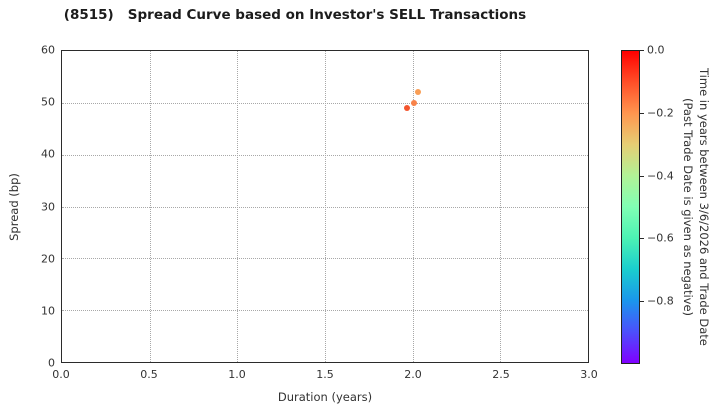 The height and width of the screenshot is (420, 720). I want to click on colorbar-tick-label: −0.2, so click(660, 113).